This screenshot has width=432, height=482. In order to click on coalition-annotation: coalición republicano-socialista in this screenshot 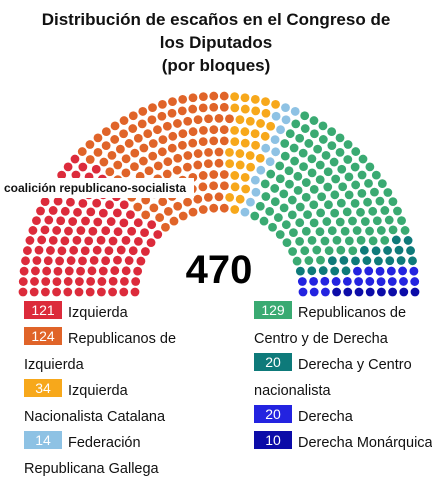, I will do `click(97, 188)`.